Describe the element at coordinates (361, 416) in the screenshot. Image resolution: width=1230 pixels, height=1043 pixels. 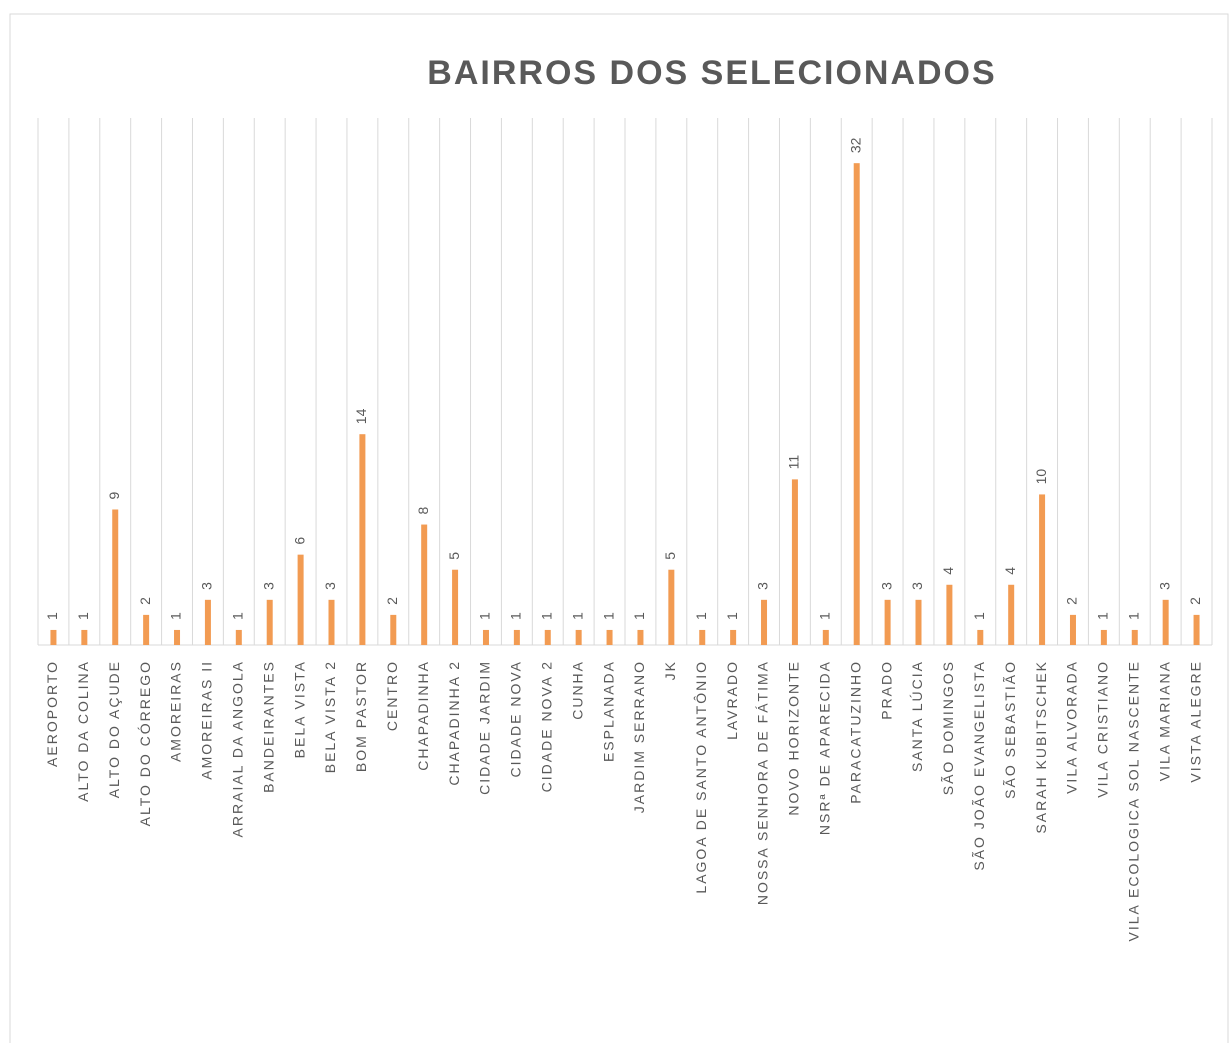
I see `data-label: 14` at that location.